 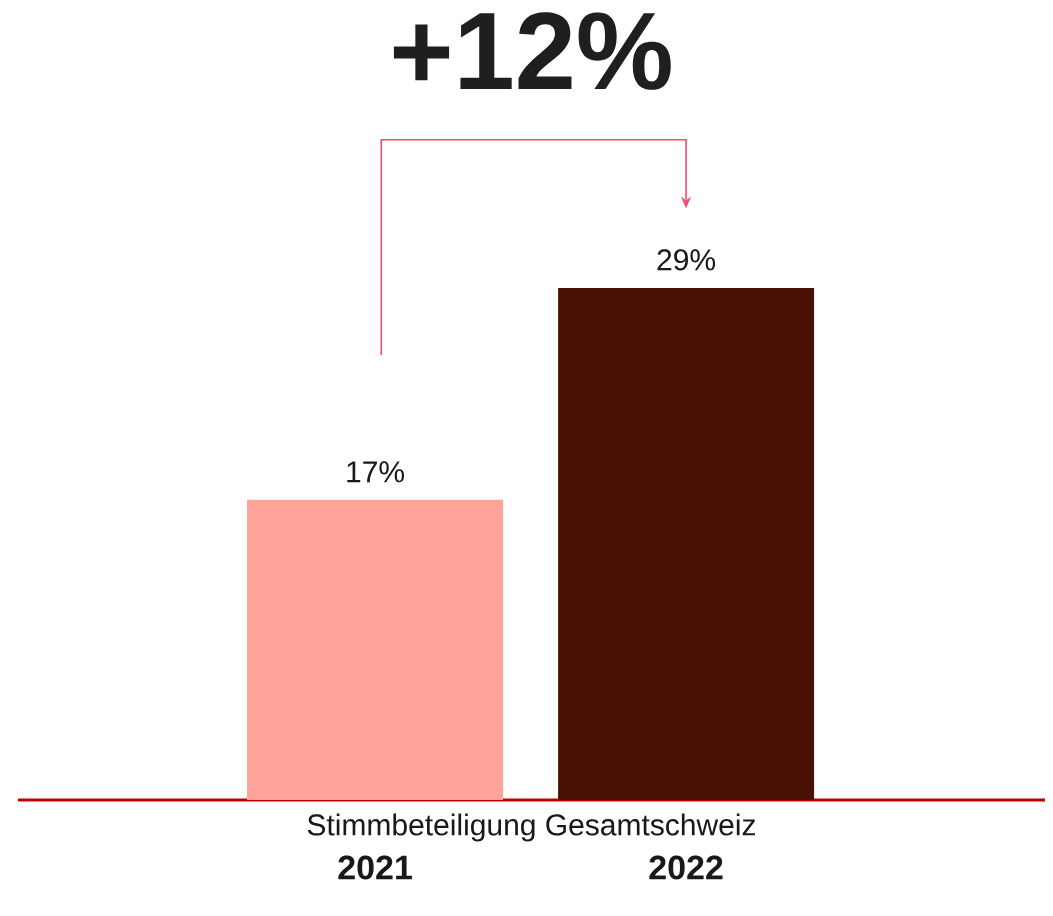 What do you see at coordinates (531, 827) in the screenshot?
I see `x-axis-title: Stimmbeteiligung Gesamtschweiz` at bounding box center [531, 827].